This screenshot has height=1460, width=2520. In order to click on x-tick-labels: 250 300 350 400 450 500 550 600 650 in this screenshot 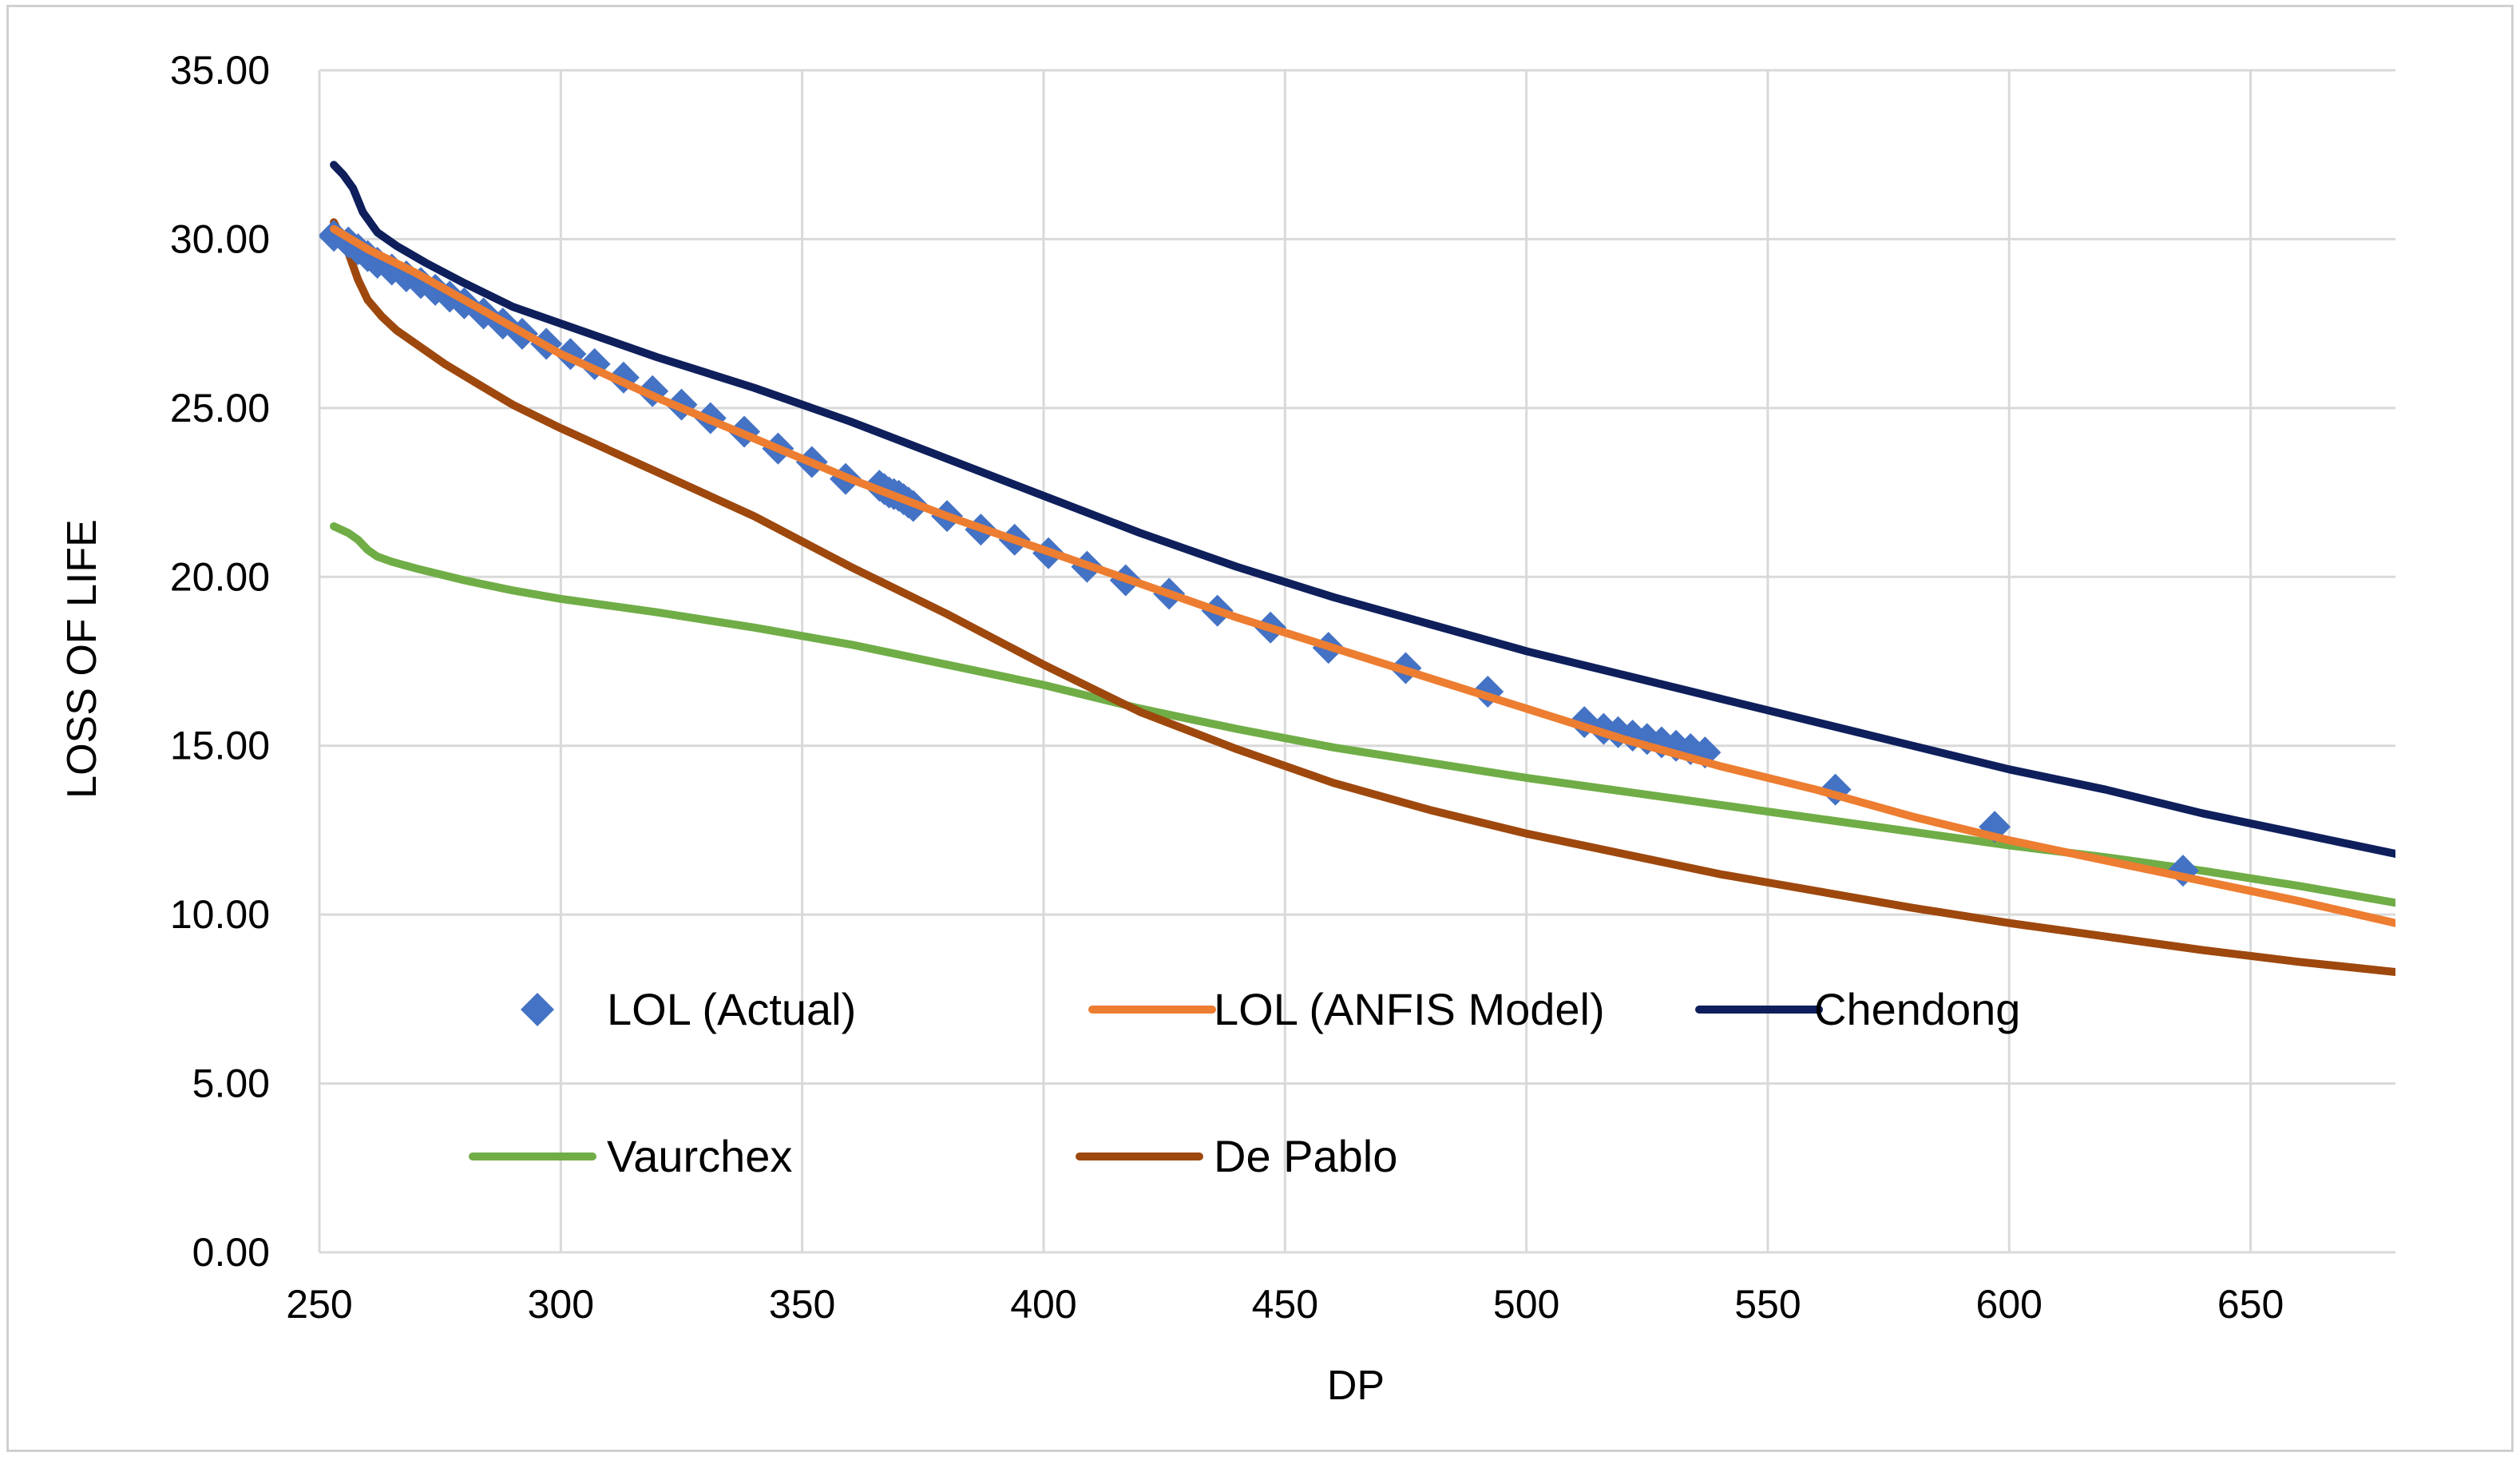, I will do `click(1285, 1305)`.